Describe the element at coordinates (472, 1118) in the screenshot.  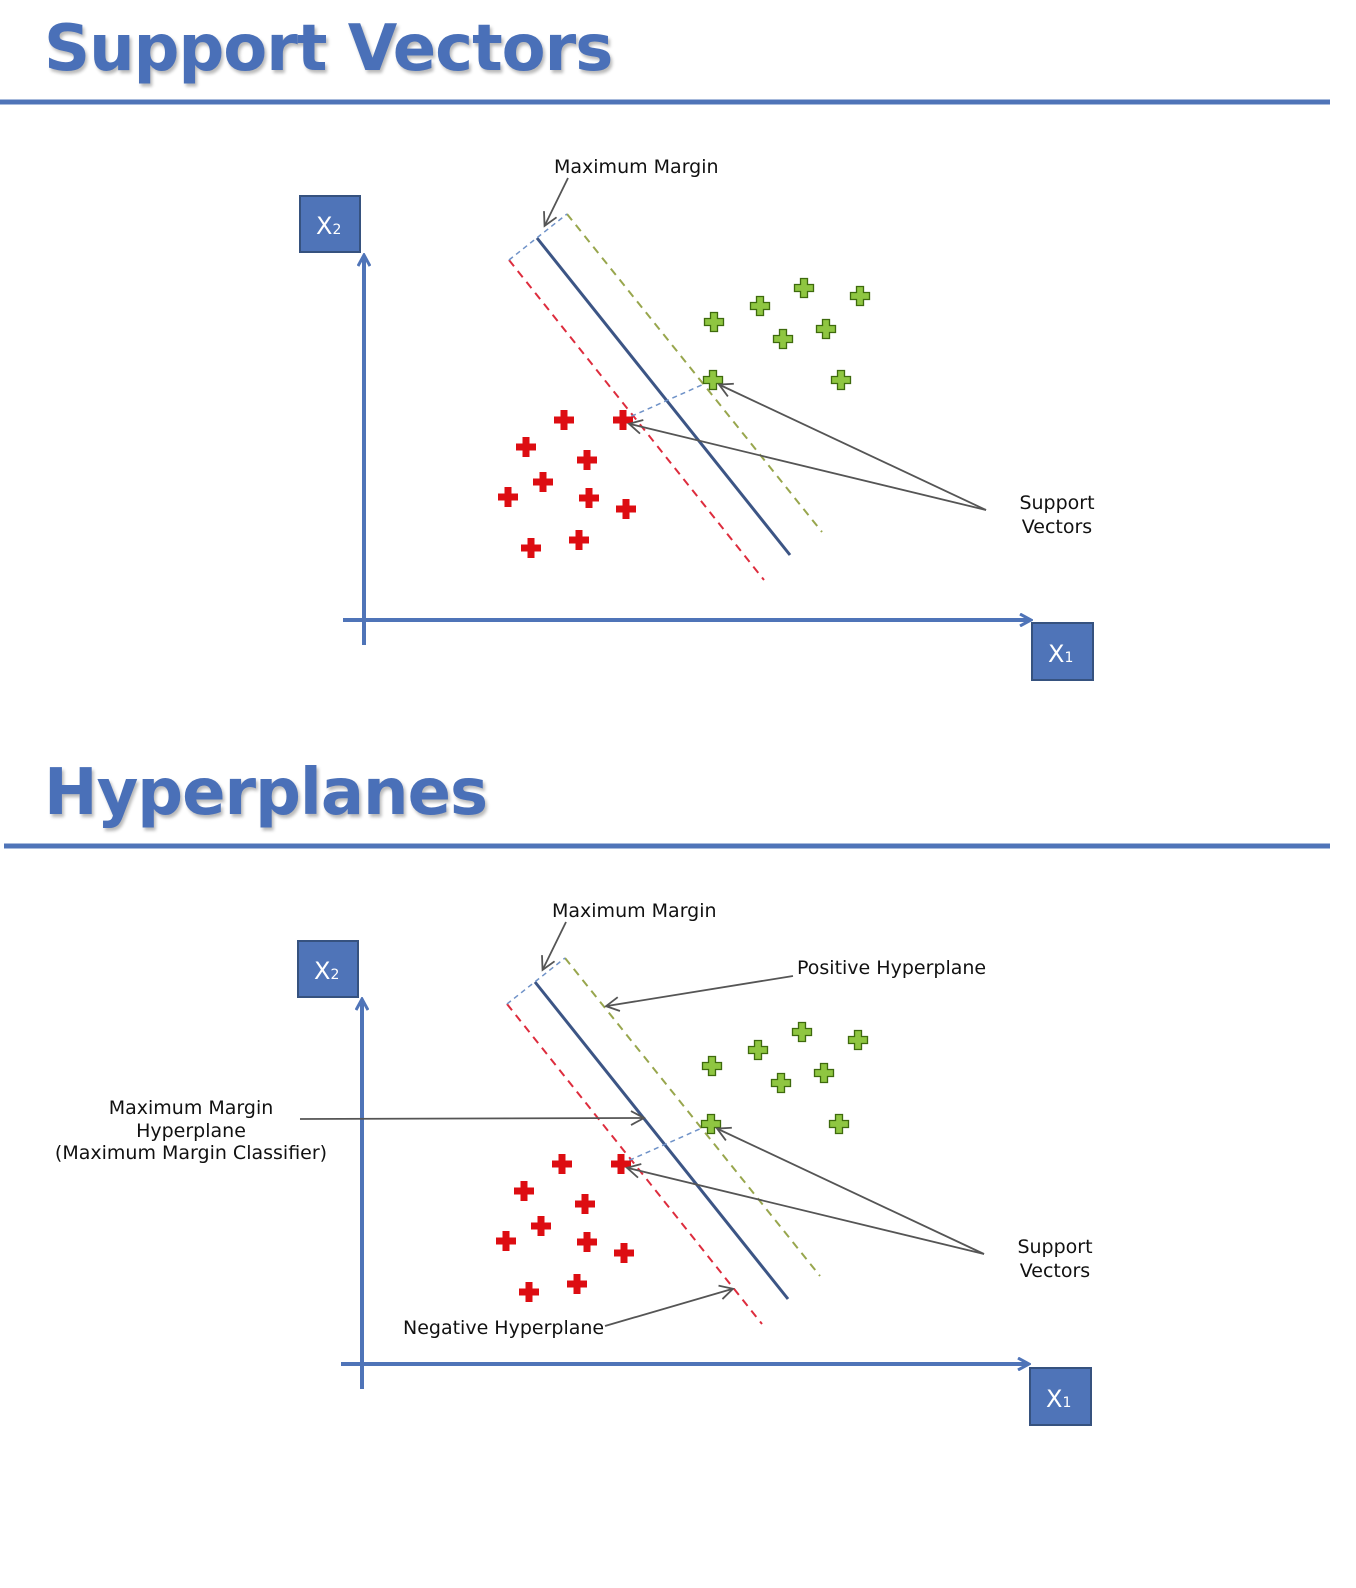
I see `maximum-margin-hyperplane-arrow` at that location.